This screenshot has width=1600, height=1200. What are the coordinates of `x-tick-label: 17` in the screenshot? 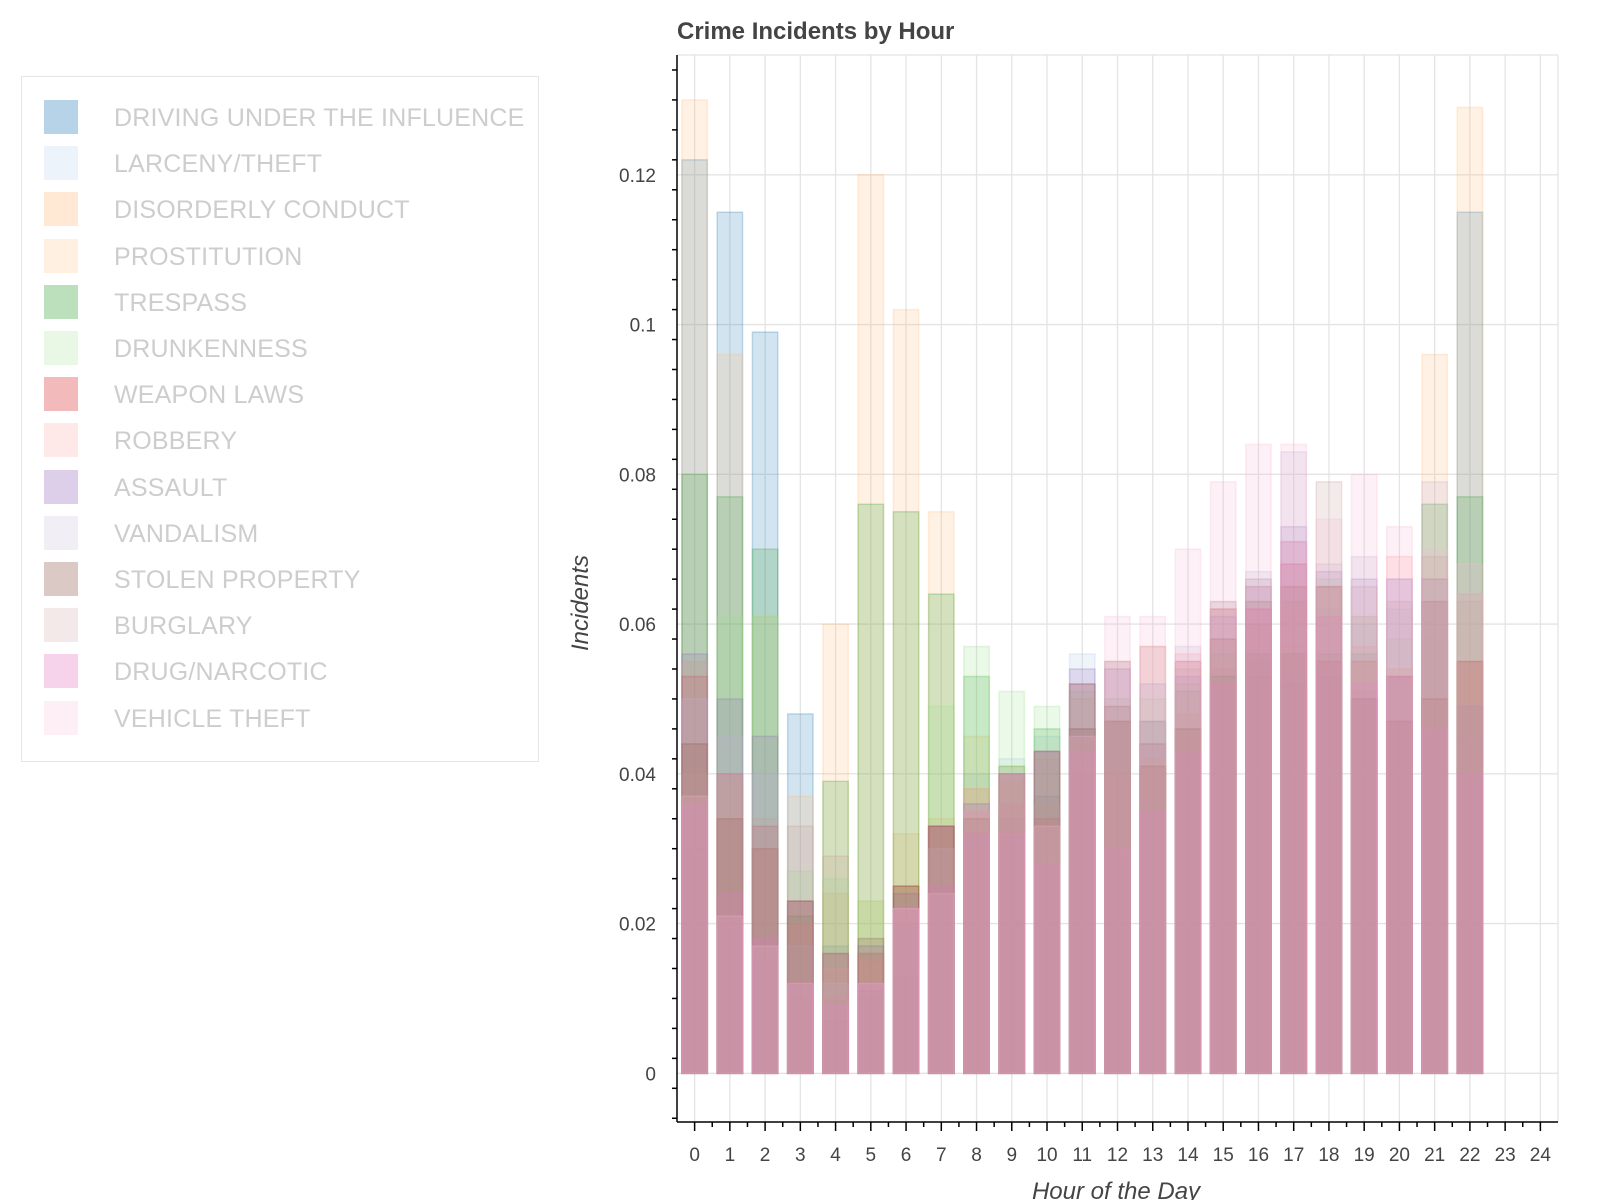 It's located at (1293, 1155).